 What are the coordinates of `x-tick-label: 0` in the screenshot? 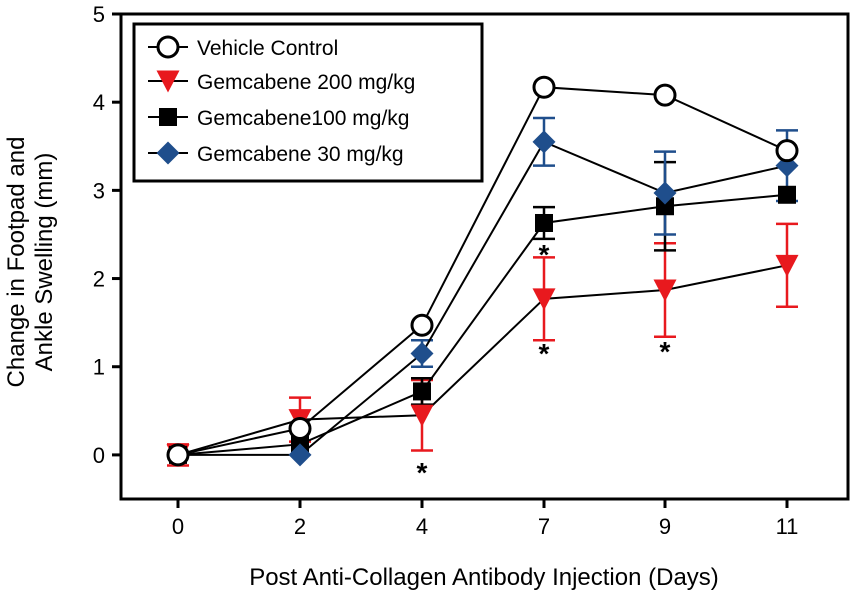 It's located at (178, 526).